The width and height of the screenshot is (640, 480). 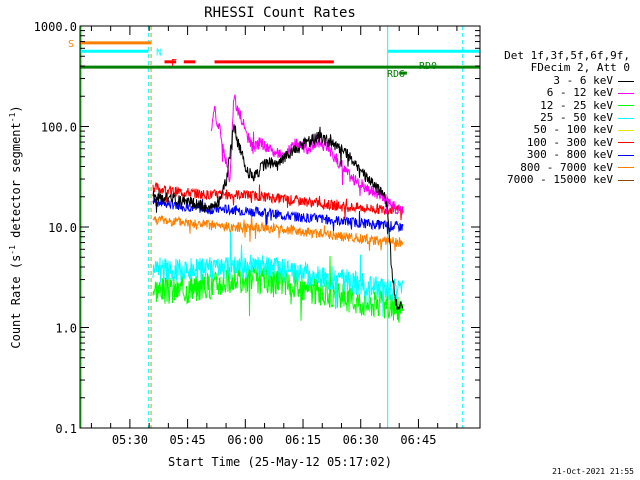 I want to click on legend-label: 3 - 6 keV, so click(x=583, y=80).